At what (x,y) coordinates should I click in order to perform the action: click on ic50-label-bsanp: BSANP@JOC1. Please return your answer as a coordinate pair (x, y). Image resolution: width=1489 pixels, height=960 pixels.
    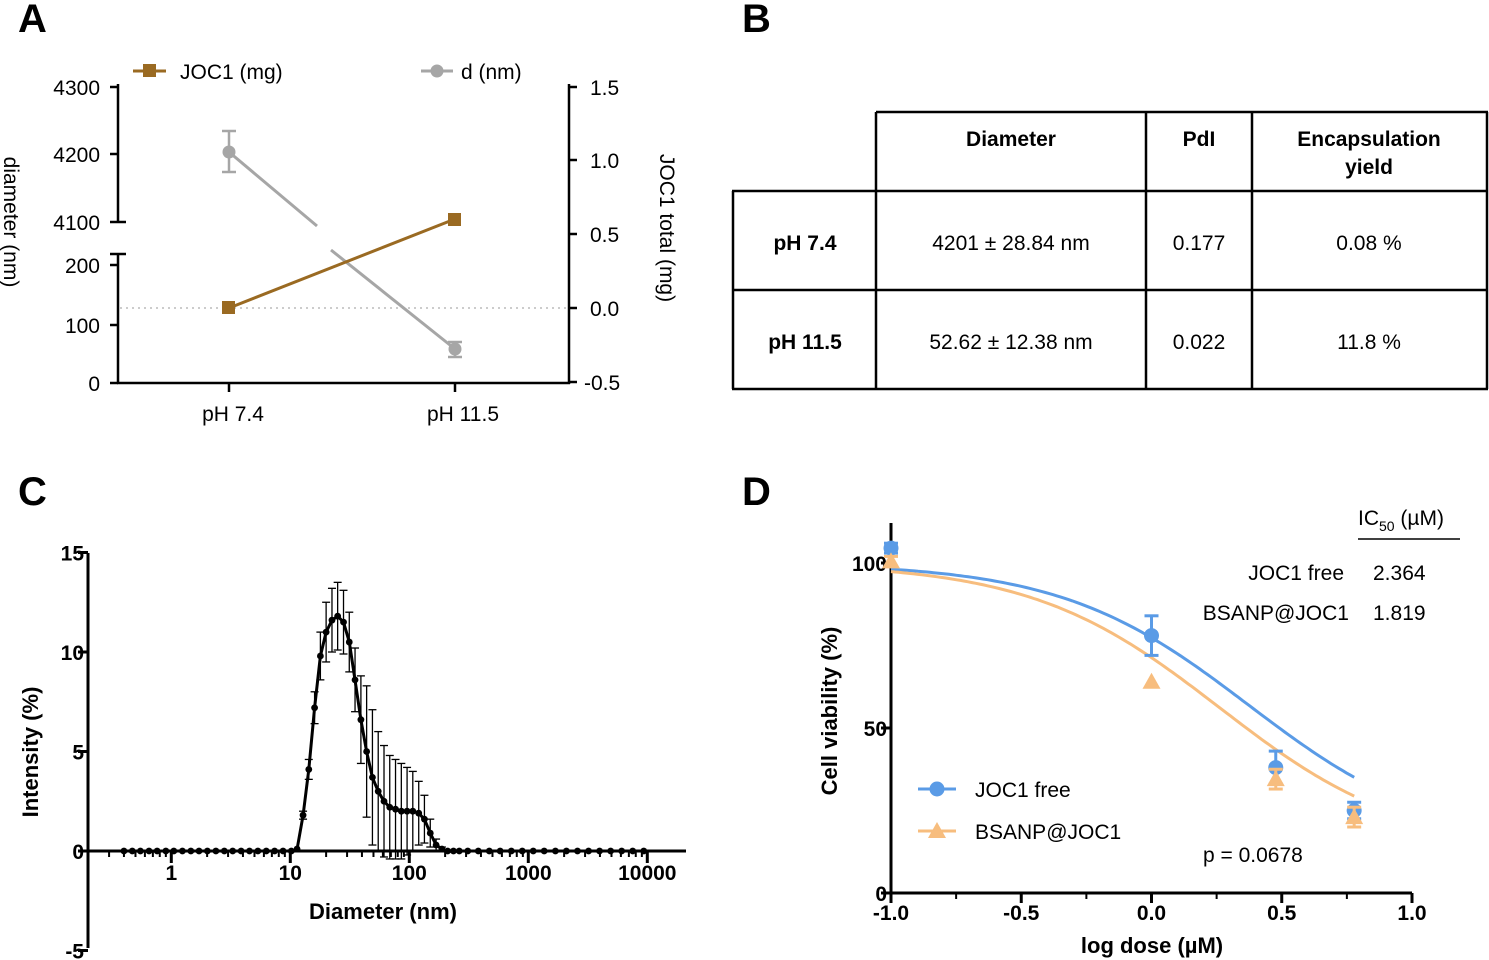
    Looking at the image, I should click on (1276, 613).